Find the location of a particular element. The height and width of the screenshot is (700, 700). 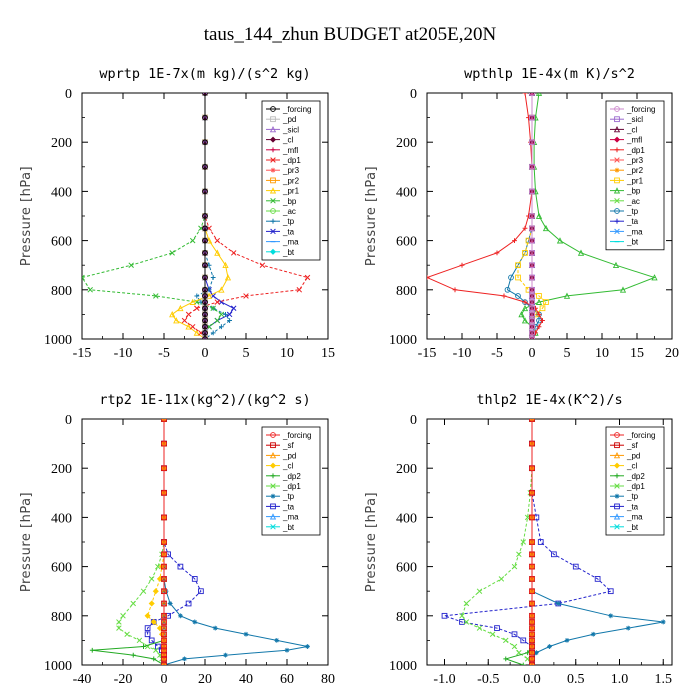

y-tick-label: 600 is located at coordinates (406, 242).